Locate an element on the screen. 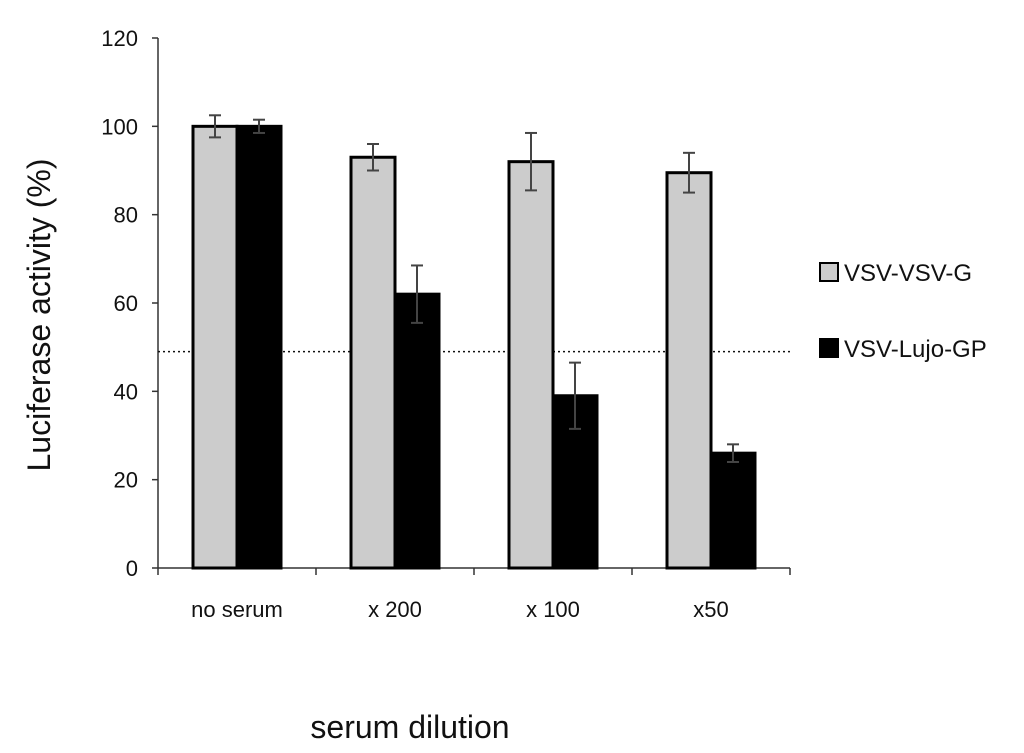 The image size is (1024, 753). y-axis-title: Luciferase activity (%) is located at coordinates (39, 315).